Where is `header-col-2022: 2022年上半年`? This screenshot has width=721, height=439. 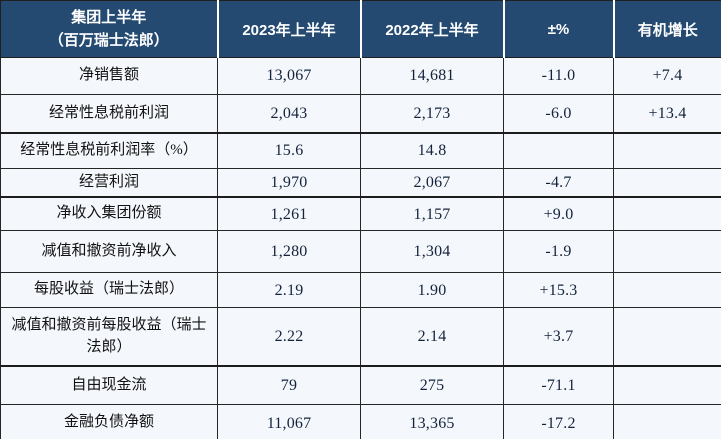 header-col-2022: 2022年上半年 is located at coordinates (431, 29).